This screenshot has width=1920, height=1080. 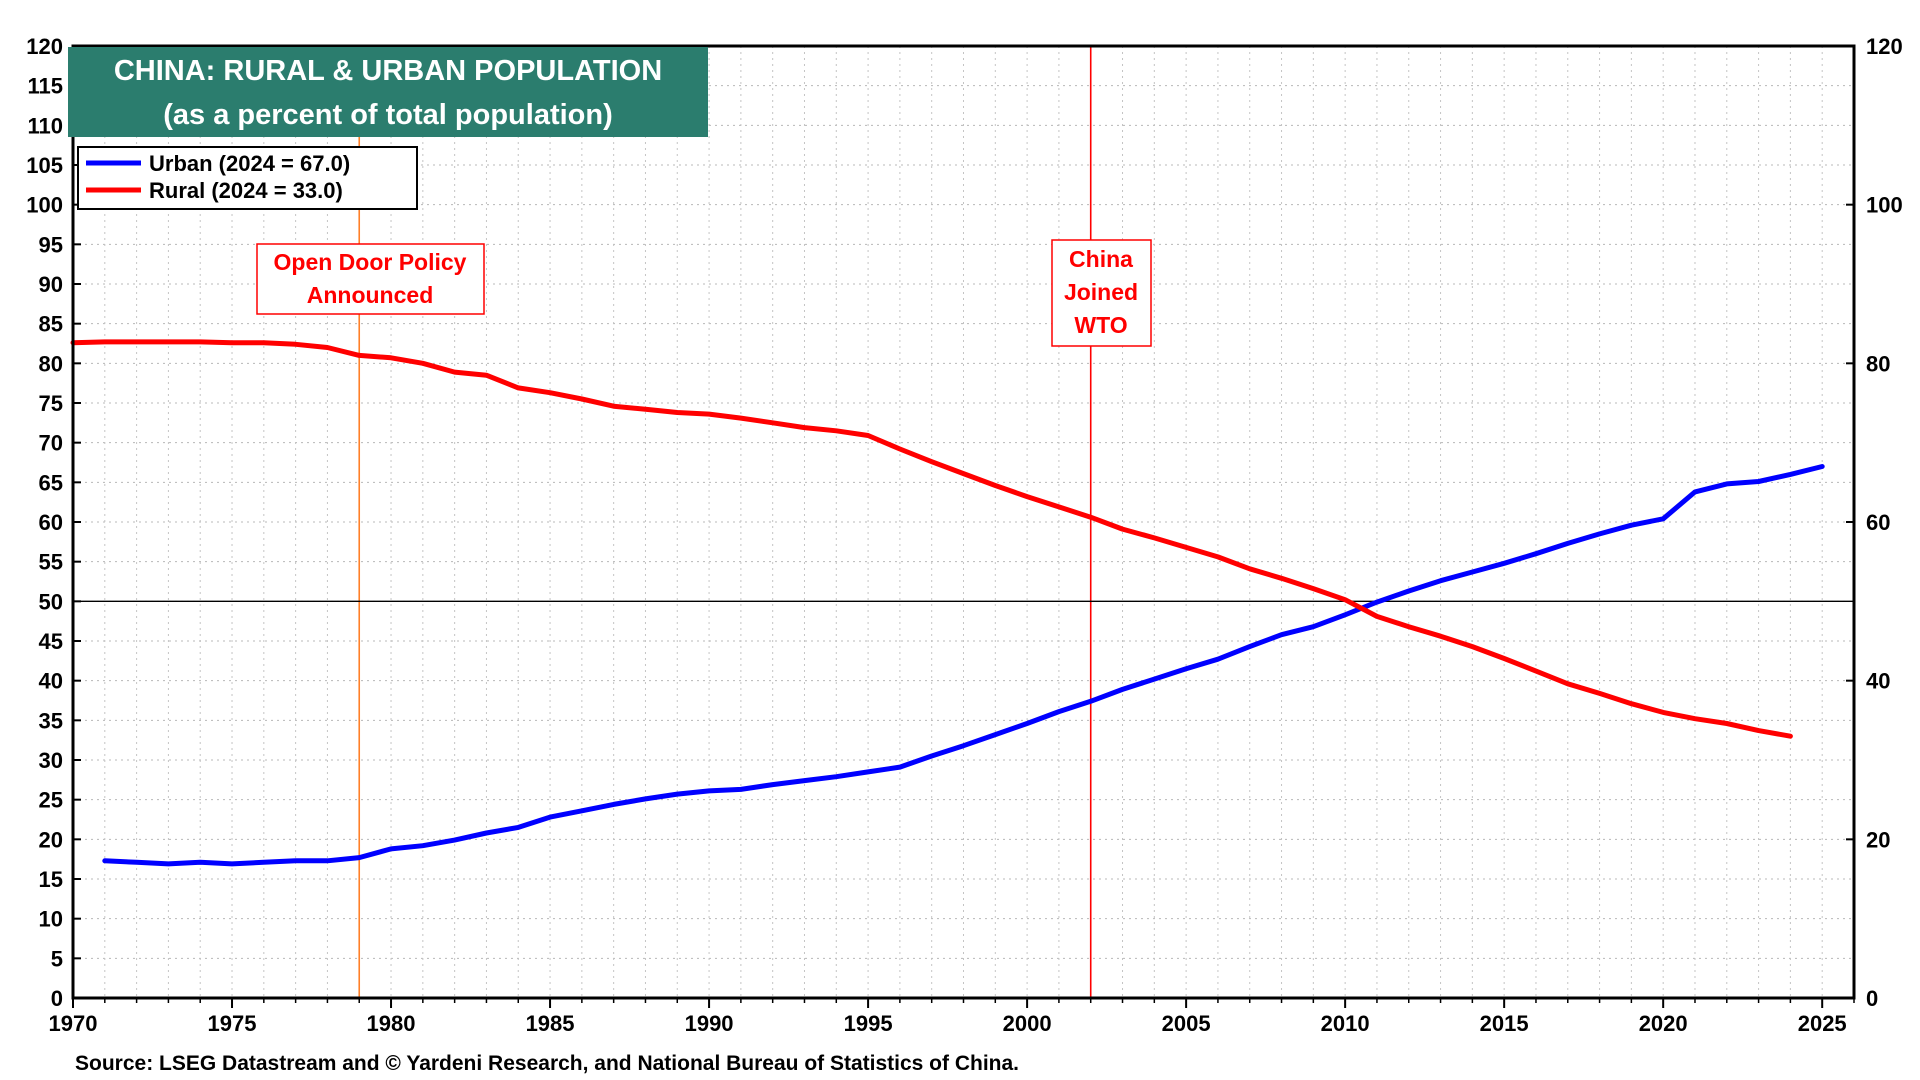 I want to click on x-tick-label: 1985, so click(x=550, y=1023).